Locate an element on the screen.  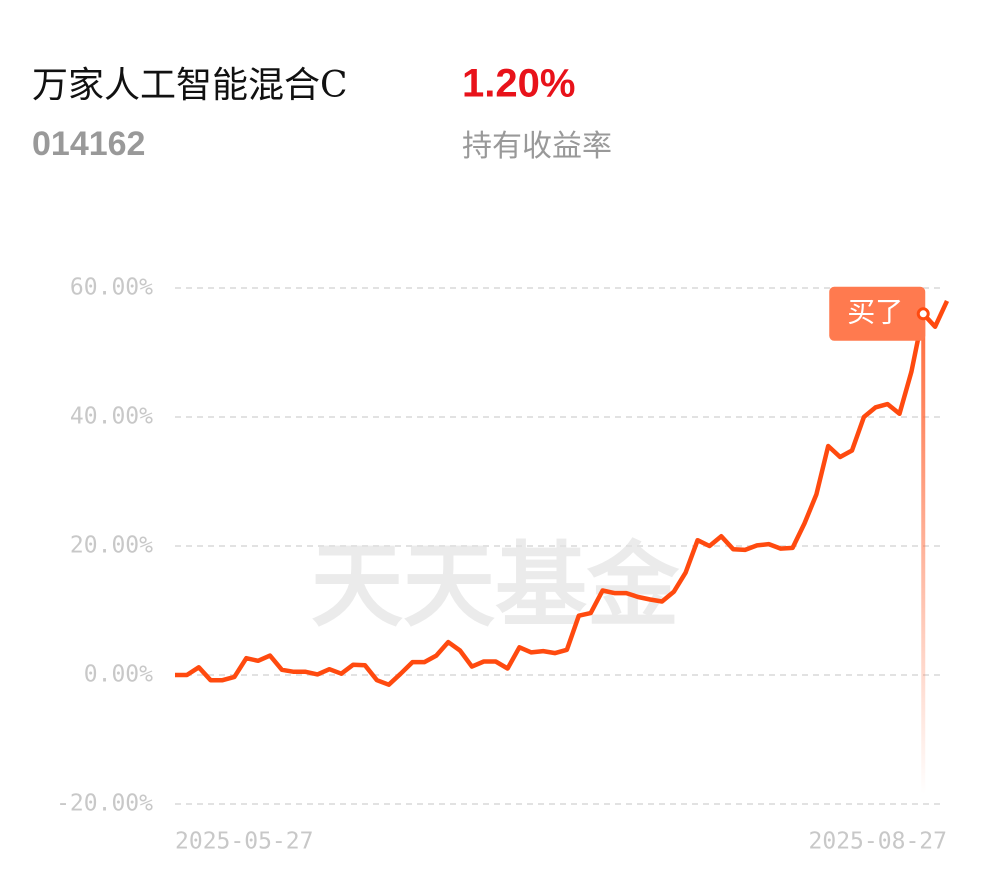
y-tick-label: 40.00% is located at coordinates (111, 417).